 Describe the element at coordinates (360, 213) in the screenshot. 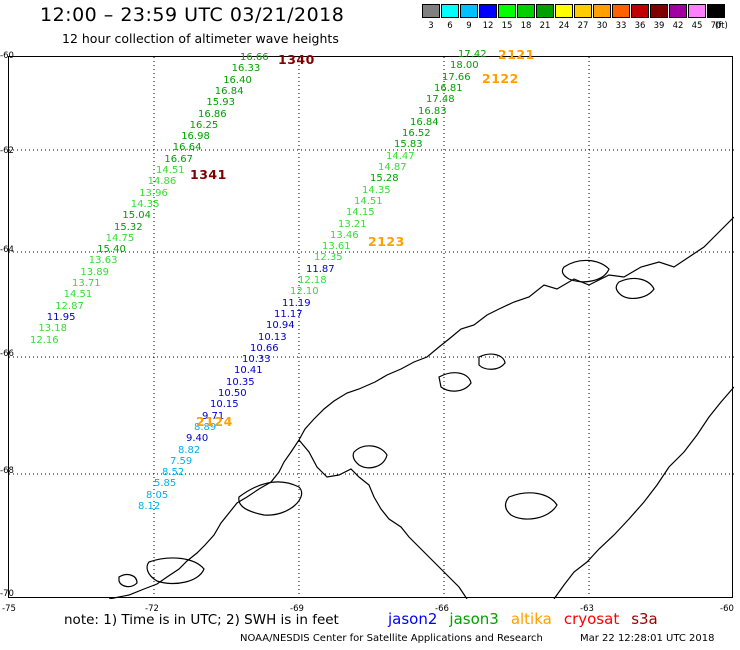

I see `wave-height-value: 14.15` at that location.